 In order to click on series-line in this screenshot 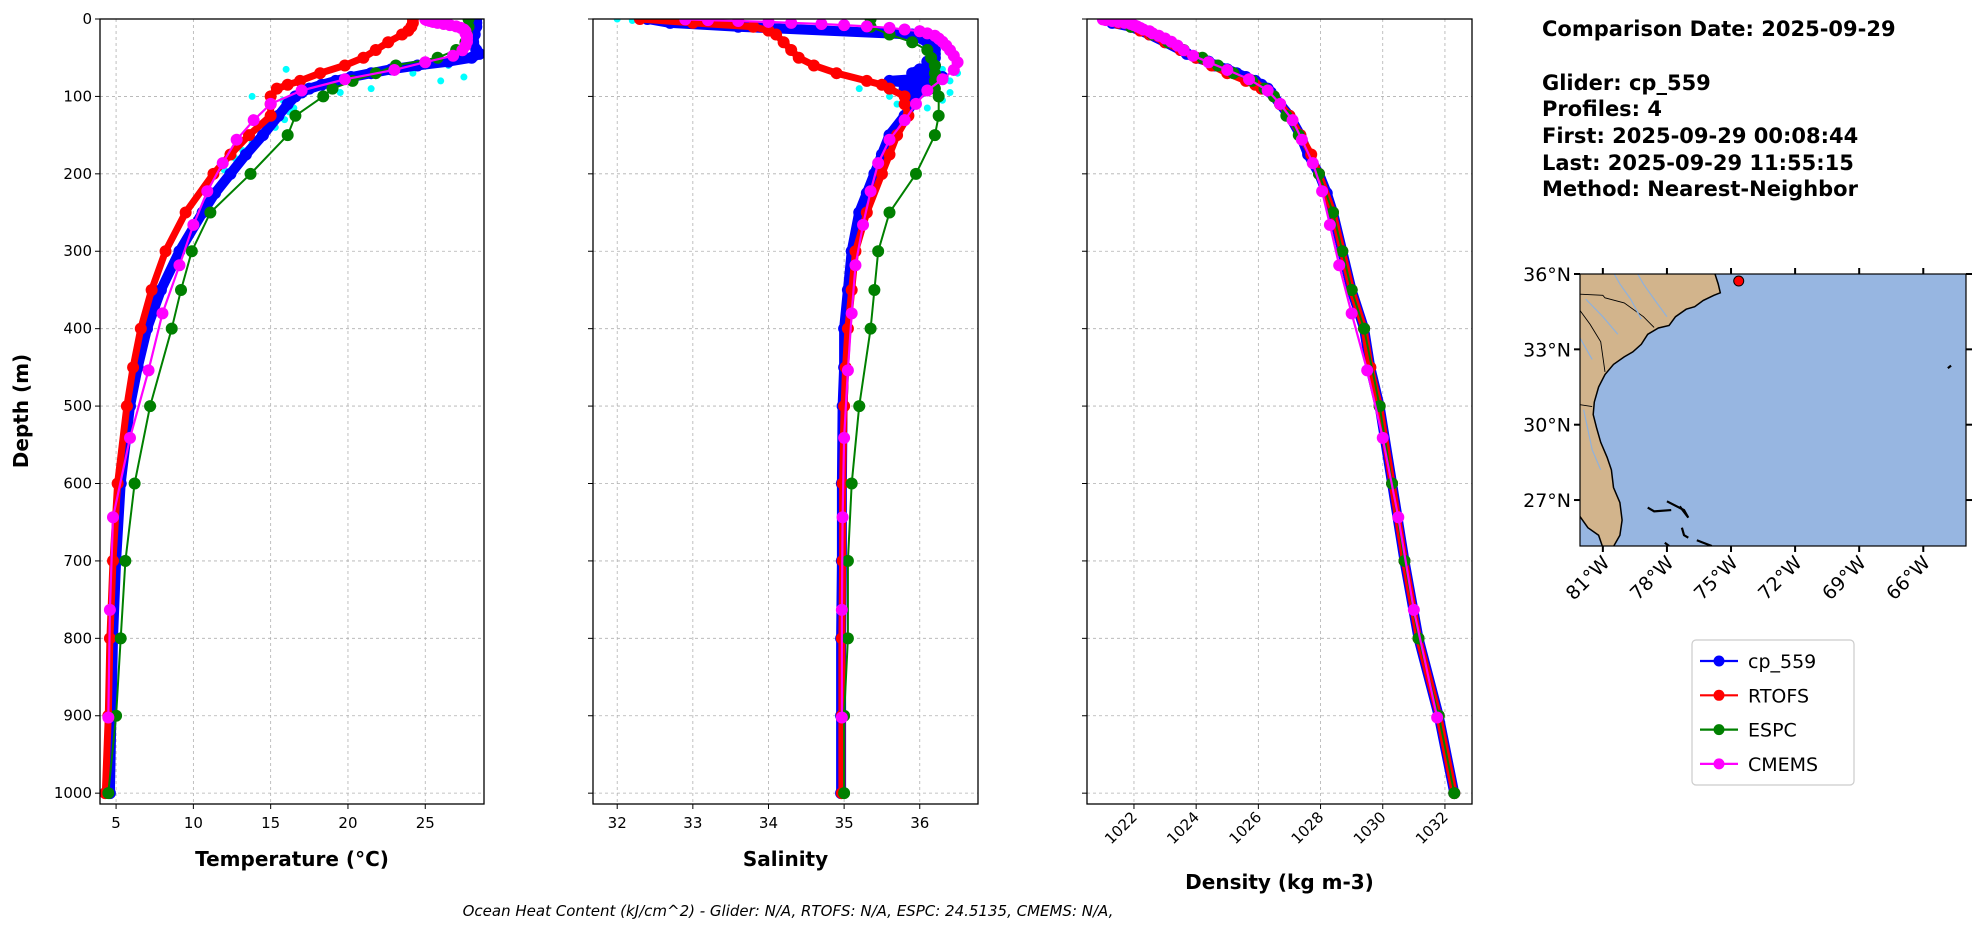, I will do `click(1283, 407)`.